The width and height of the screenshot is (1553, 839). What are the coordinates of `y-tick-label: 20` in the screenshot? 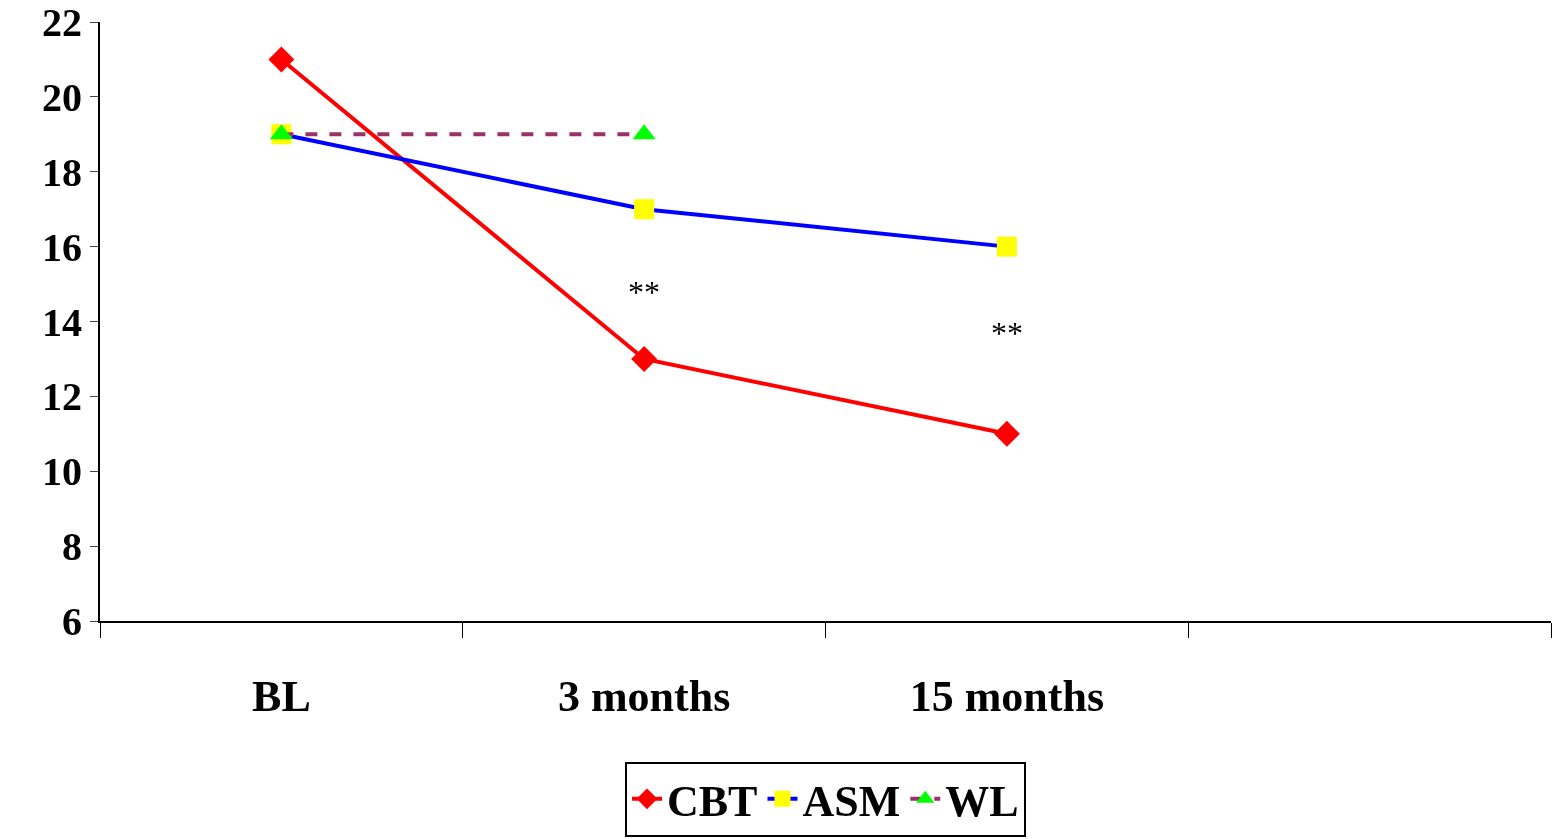 It's located at (62, 97).